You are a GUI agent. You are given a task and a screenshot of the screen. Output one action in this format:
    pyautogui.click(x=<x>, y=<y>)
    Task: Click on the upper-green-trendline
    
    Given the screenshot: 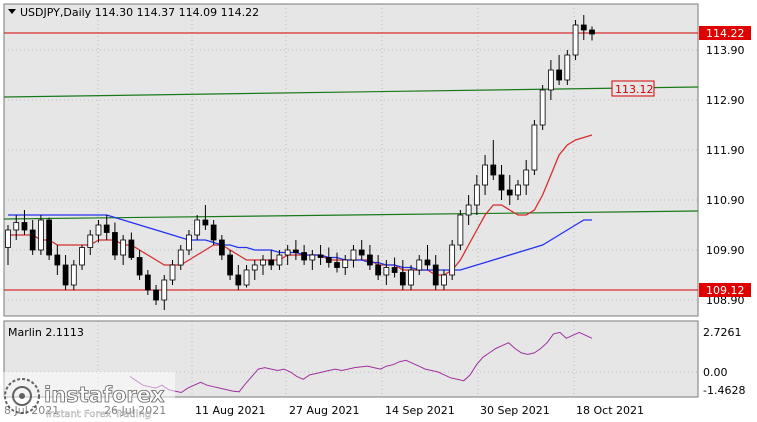 What is the action you would take?
    pyautogui.click(x=351, y=92)
    